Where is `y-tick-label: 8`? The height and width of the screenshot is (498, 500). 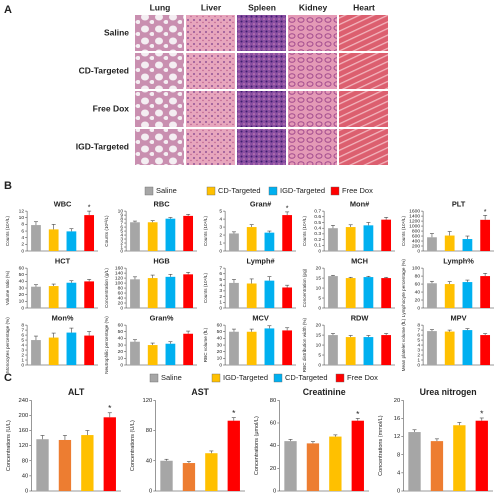
y-tick-label: 8 is located at coordinates (398, 455).